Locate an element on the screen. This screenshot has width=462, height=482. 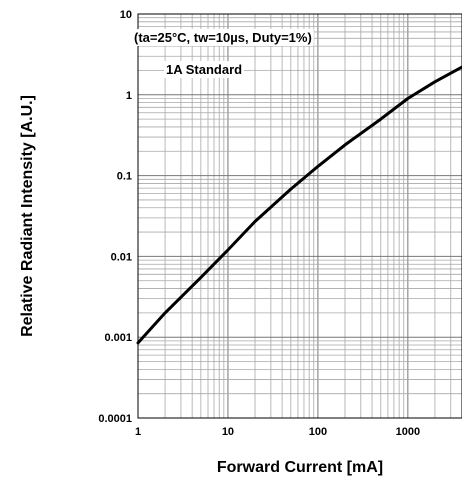
y-tick-label: 0.0001 is located at coordinates (115, 419).